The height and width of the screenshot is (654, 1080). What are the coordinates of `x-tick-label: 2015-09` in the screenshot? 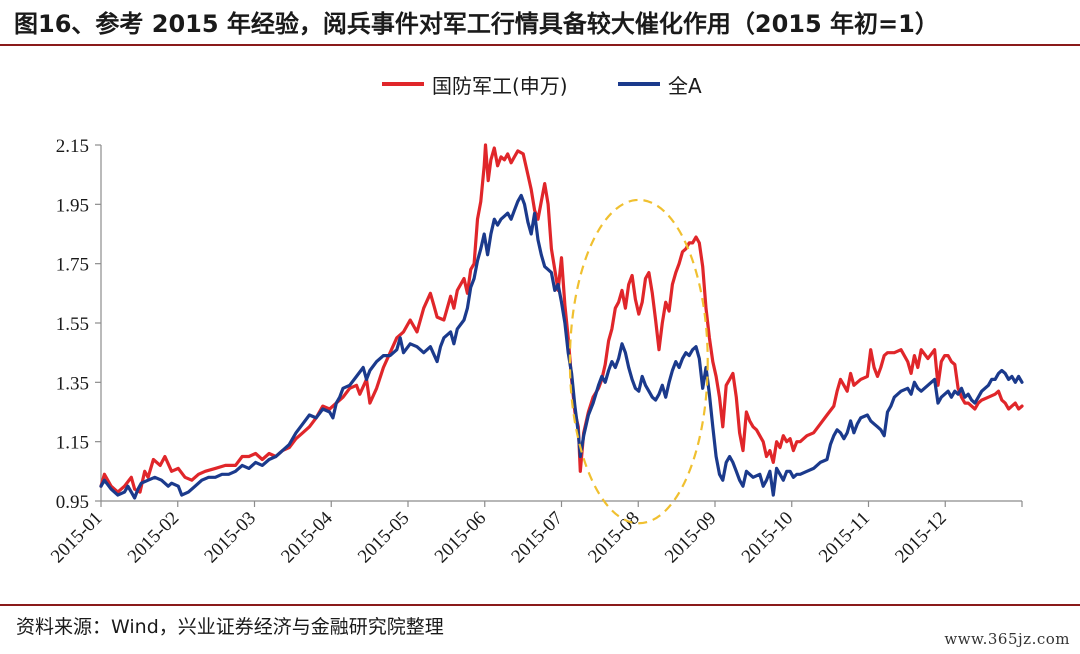 It's located at (691, 538).